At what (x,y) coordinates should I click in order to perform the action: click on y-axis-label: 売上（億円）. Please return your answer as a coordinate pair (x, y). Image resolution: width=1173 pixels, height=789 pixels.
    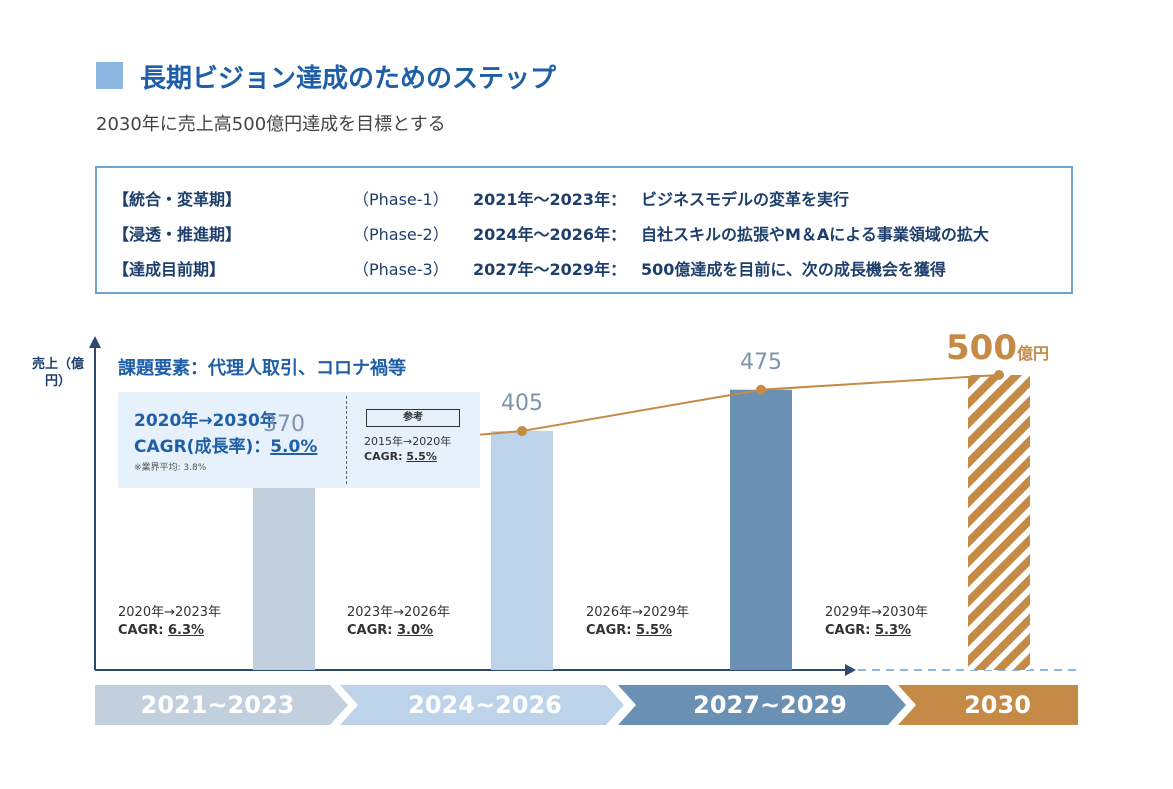
    Looking at the image, I should click on (57, 373).